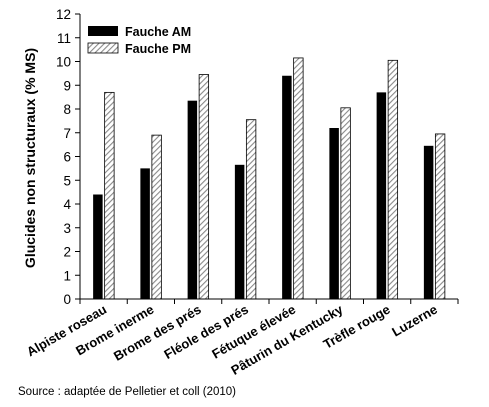 This screenshot has width=489, height=407. What do you see at coordinates (139, 40) in the screenshot?
I see `legend: Fauche AM Fauche PM` at bounding box center [139, 40].